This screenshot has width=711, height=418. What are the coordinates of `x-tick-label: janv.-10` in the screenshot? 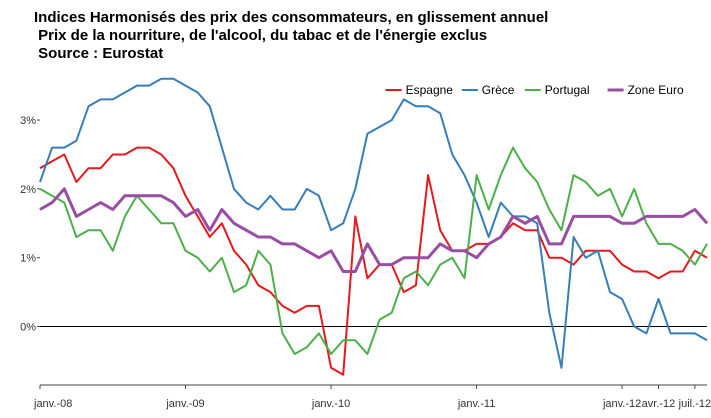 It's located at (330, 404).